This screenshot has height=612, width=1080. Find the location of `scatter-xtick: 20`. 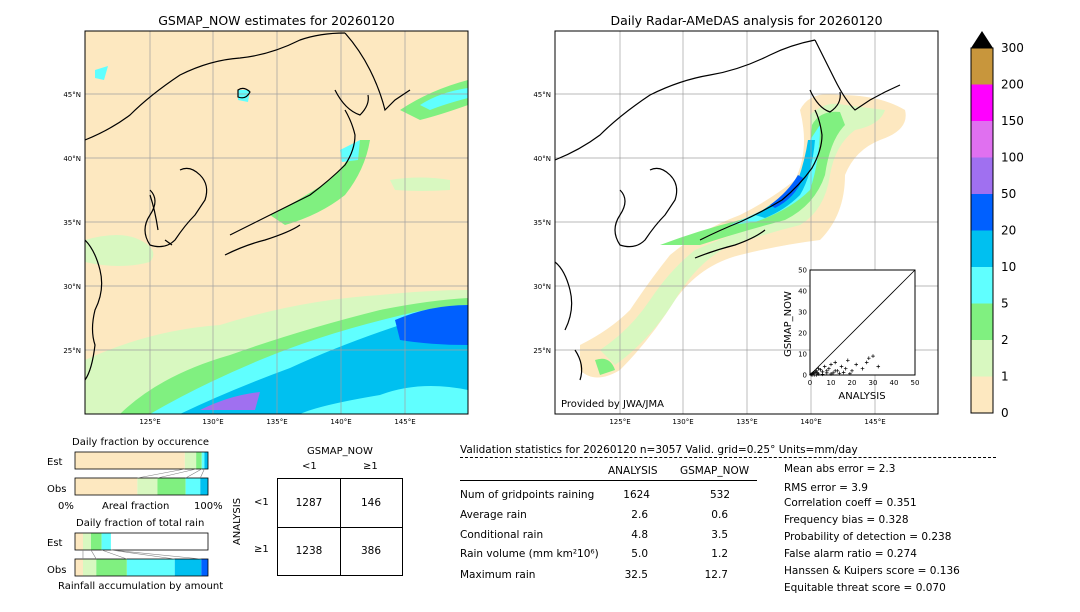

scatter-xtick: 20 is located at coordinates (852, 383).